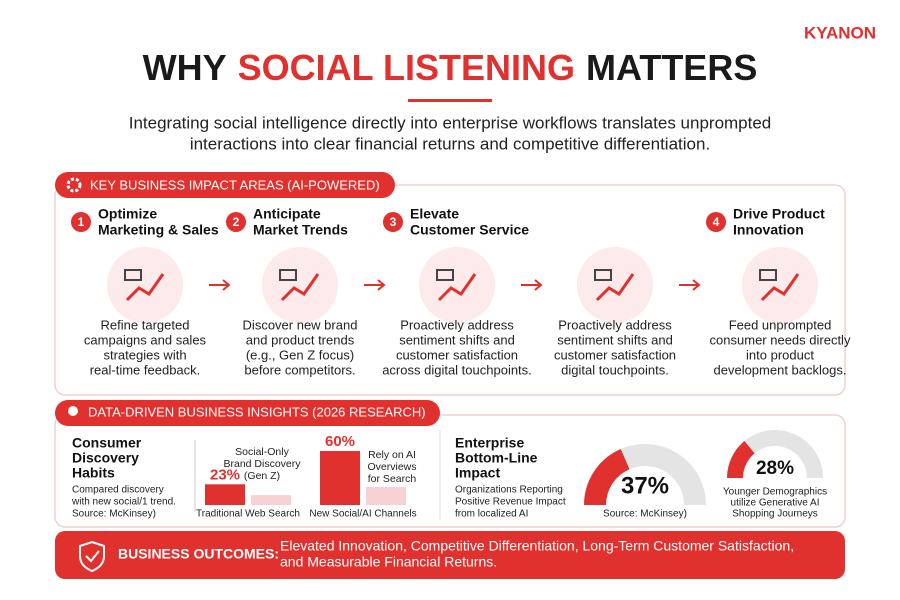  Describe the element at coordinates (671, 67) in the screenshot. I see `title-part: MATTERS` at that location.